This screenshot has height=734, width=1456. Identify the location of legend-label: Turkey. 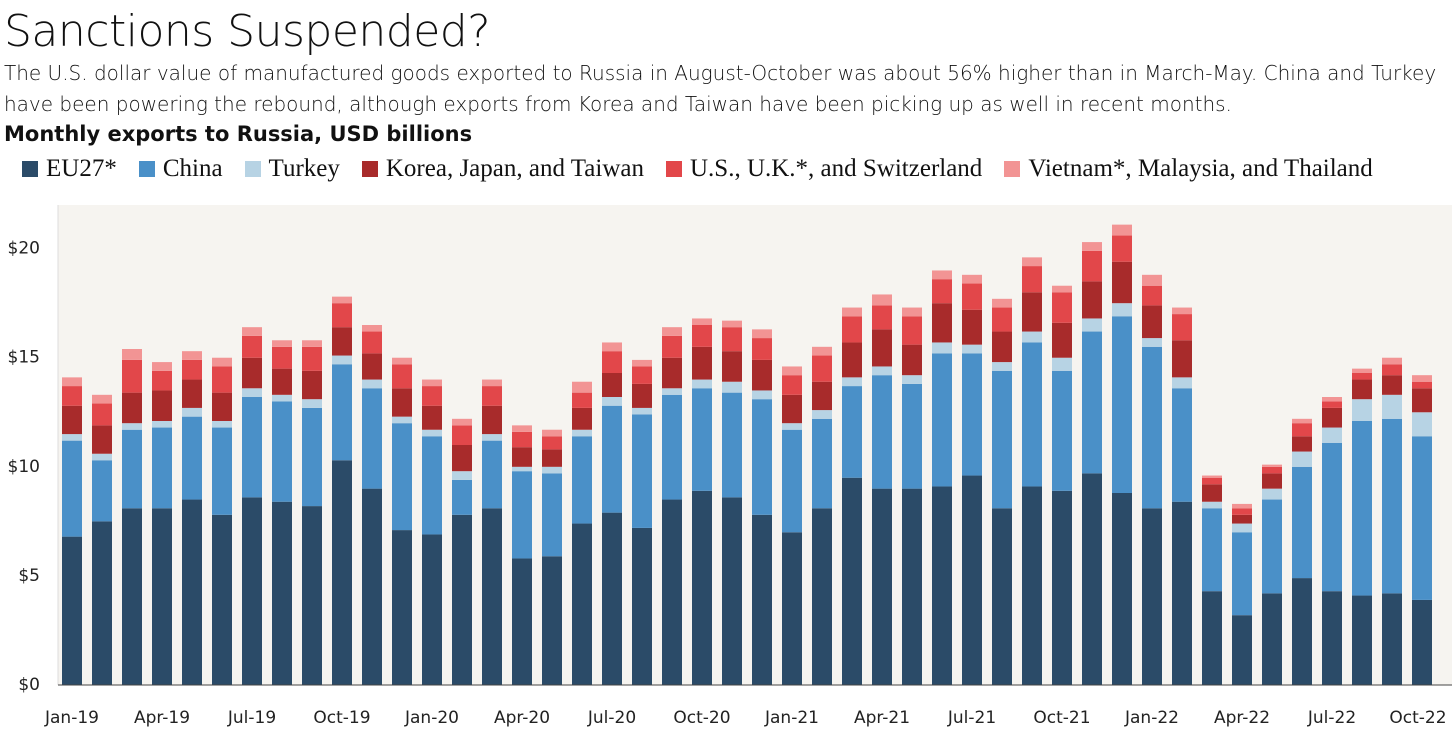
(304, 168).